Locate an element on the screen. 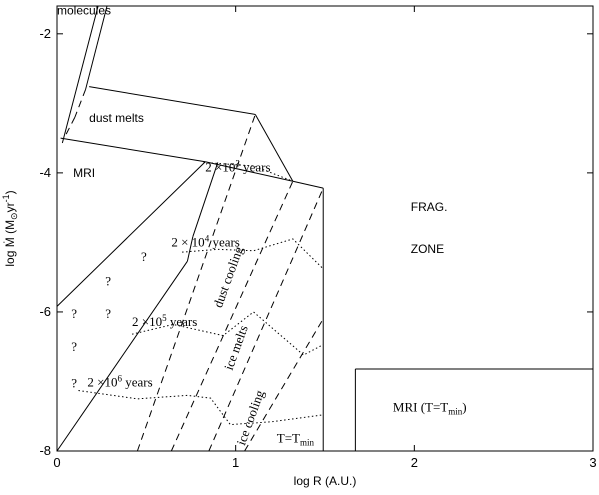 The width and height of the screenshot is (599, 495). annotation-frag: FRAG. is located at coordinates (429, 207).